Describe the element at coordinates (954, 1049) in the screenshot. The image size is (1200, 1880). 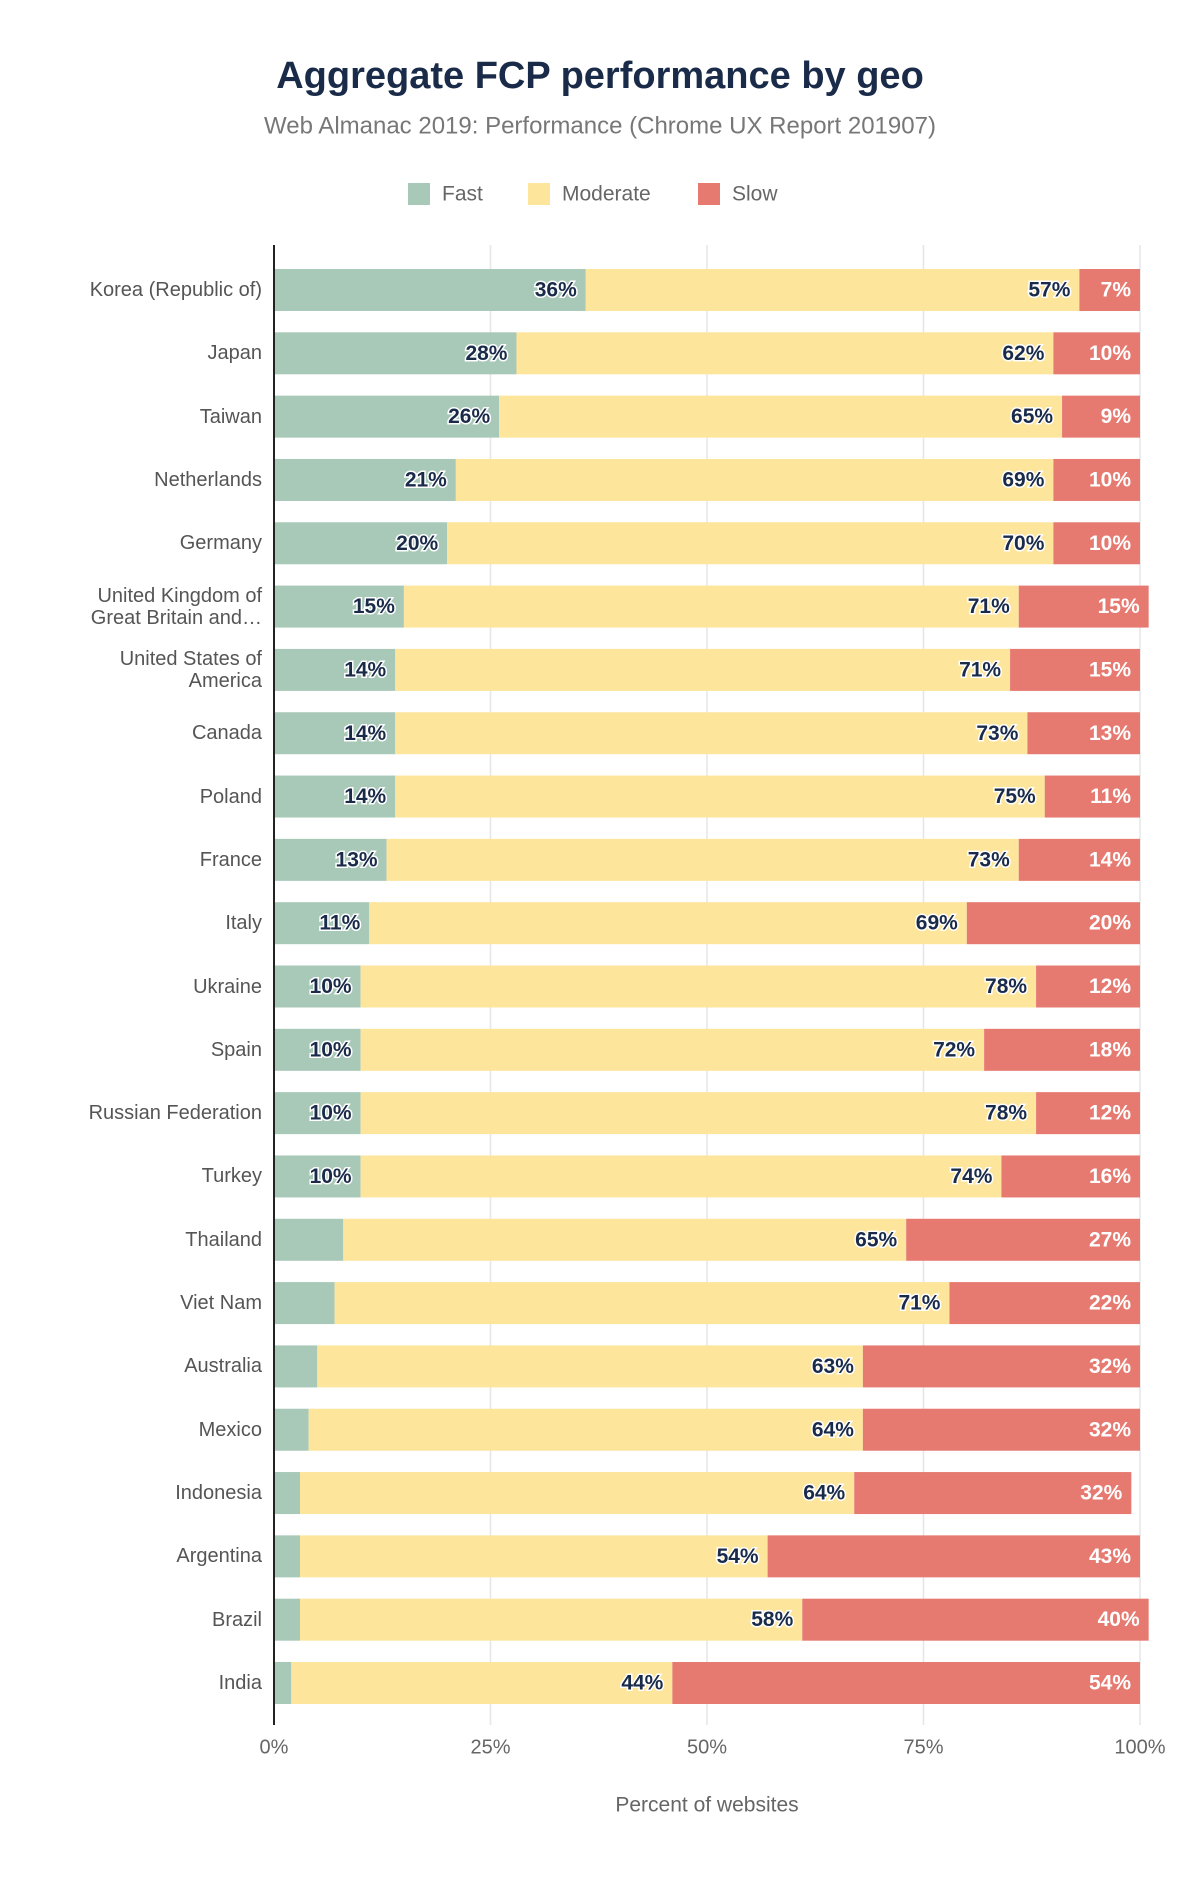
I see `data-label: 72%` at that location.